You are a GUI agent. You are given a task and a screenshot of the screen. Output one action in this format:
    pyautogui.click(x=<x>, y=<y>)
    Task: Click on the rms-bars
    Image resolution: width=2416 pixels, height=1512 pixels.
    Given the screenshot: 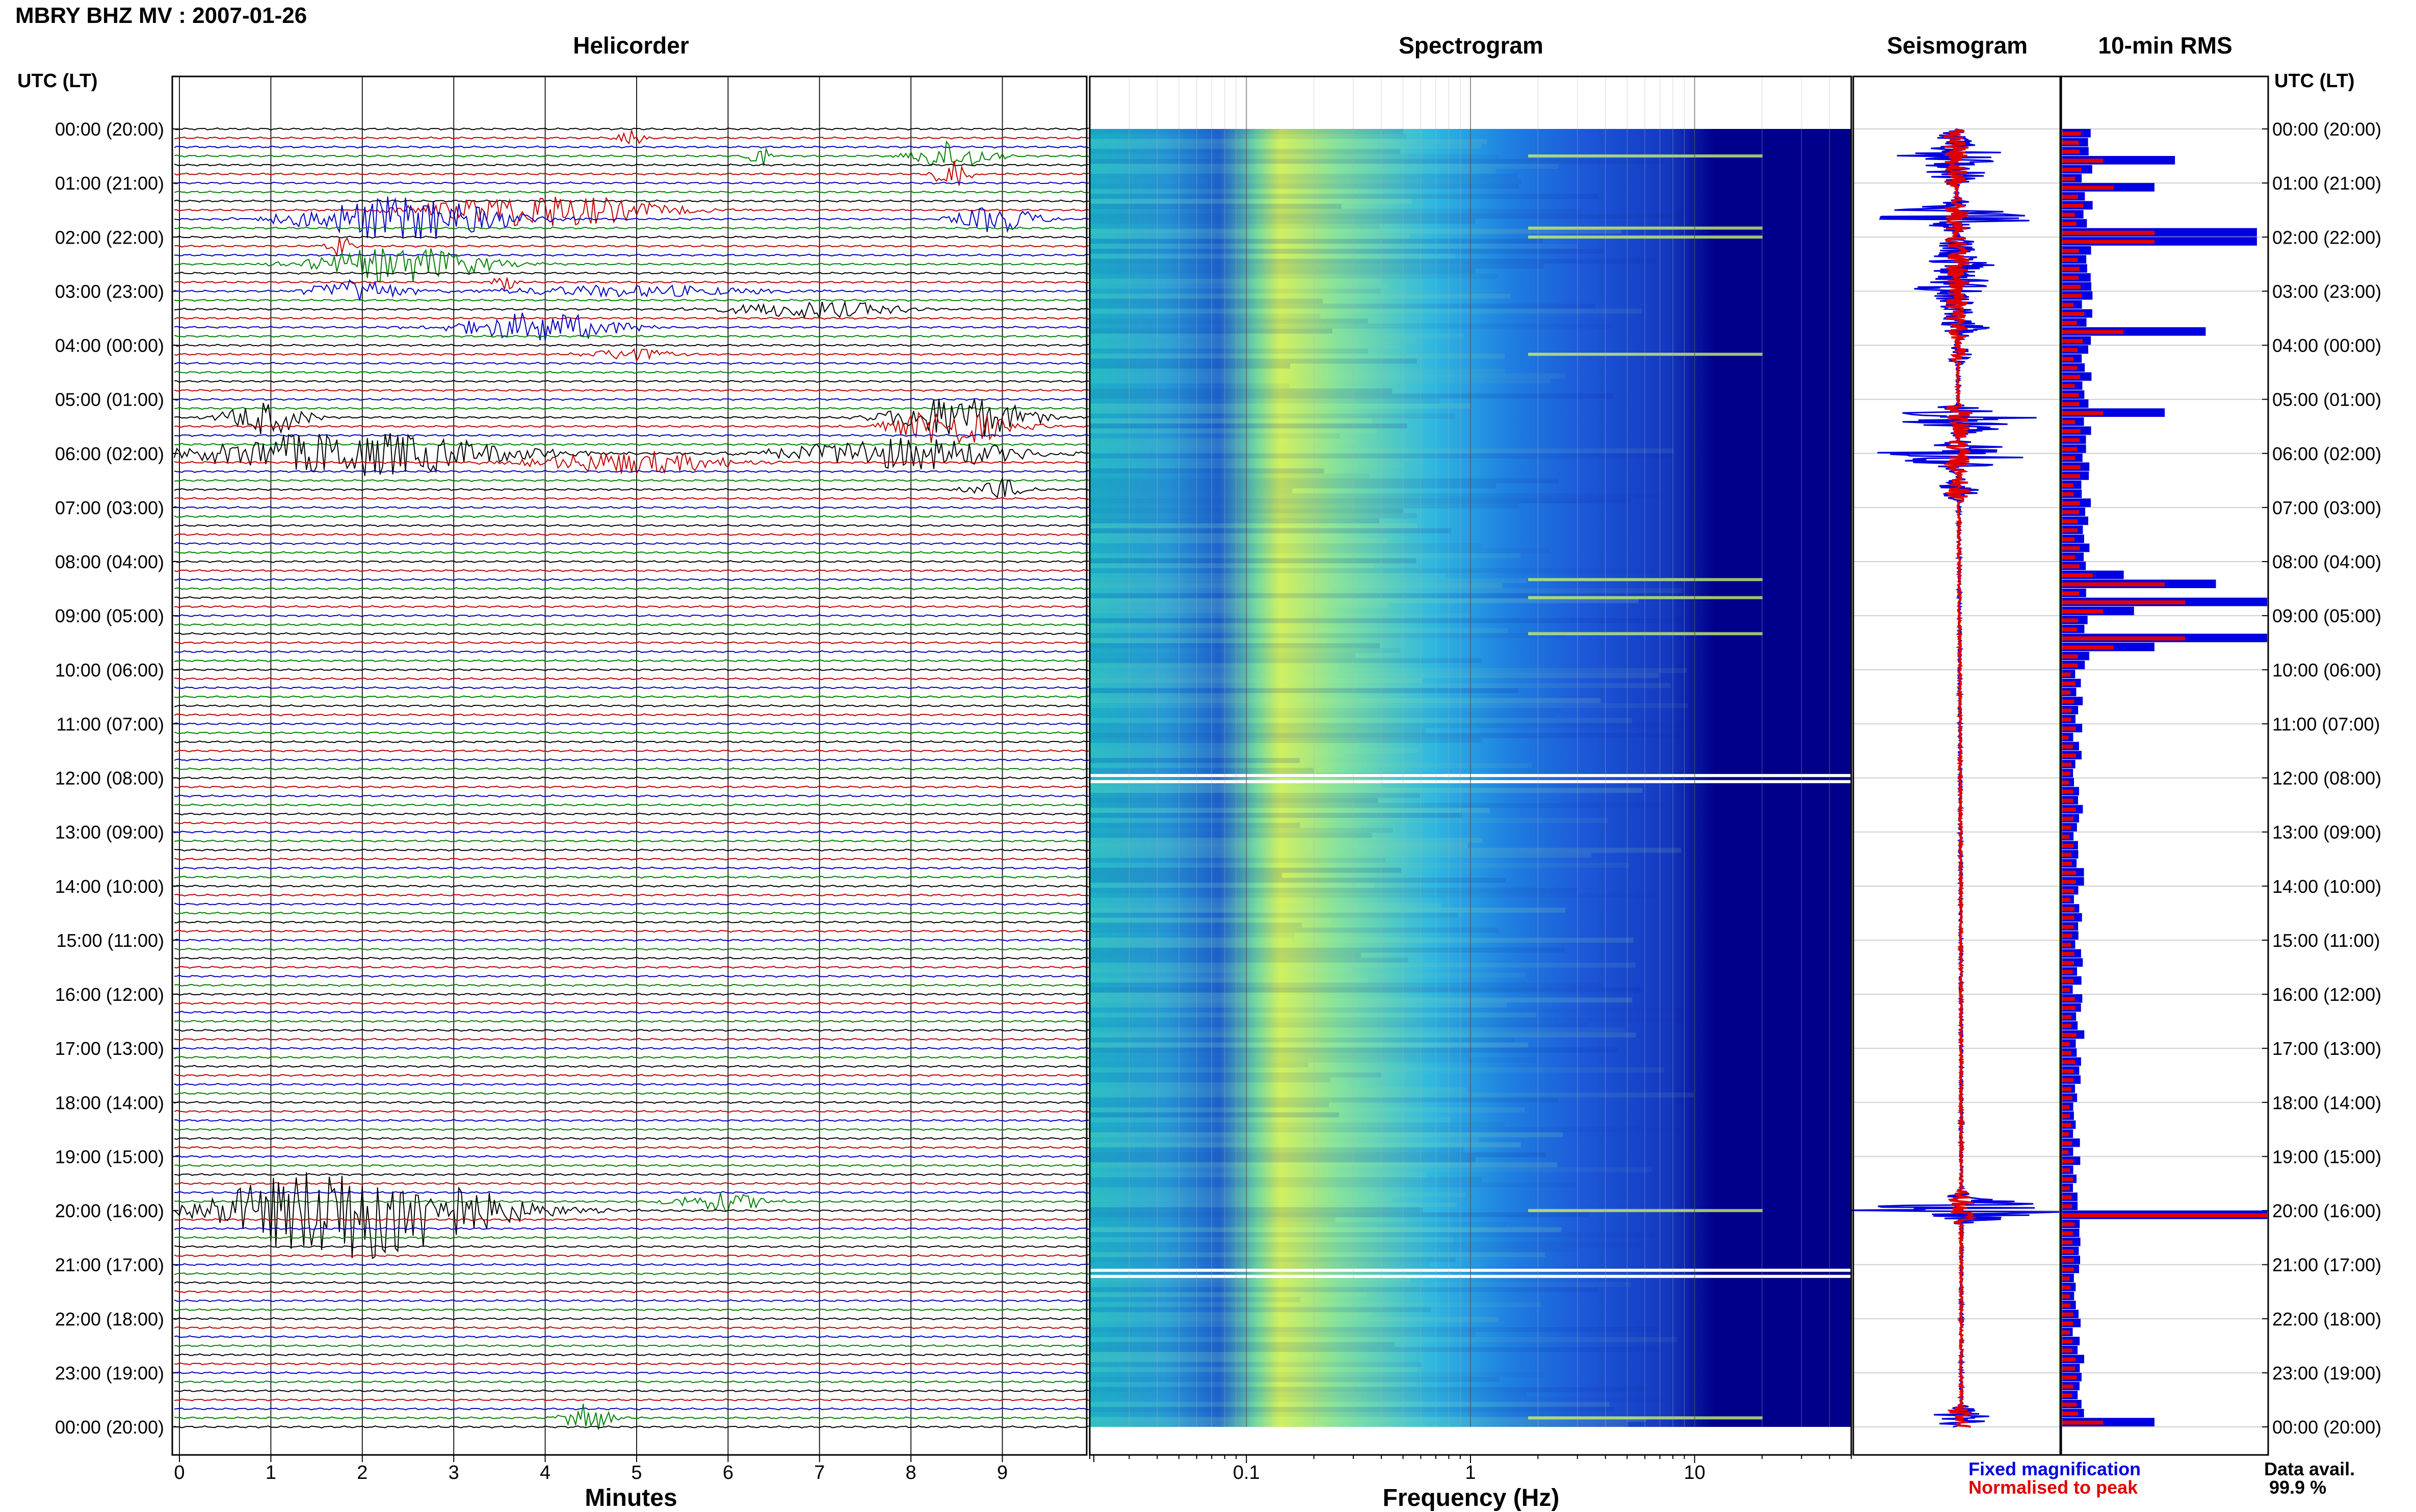 What is the action you would take?
    pyautogui.click(x=2164, y=777)
    